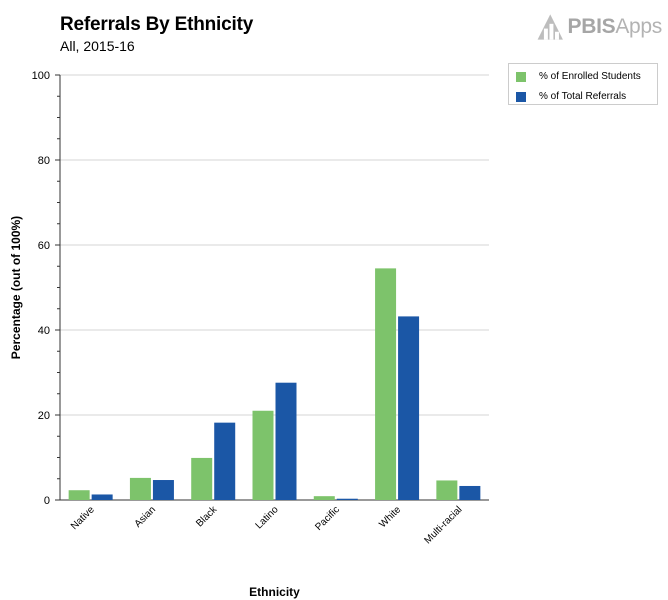 The height and width of the screenshot is (600, 668). I want to click on bar-enrolled-asian, so click(140, 488).